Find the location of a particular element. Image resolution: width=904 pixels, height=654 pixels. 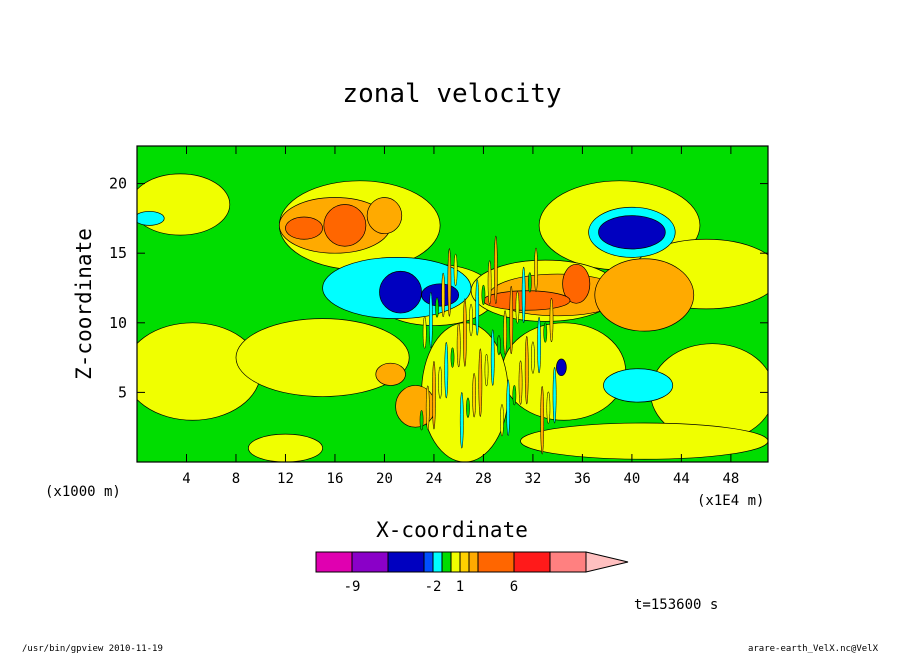

x-tick-label: 44 is located at coordinates (681, 479).